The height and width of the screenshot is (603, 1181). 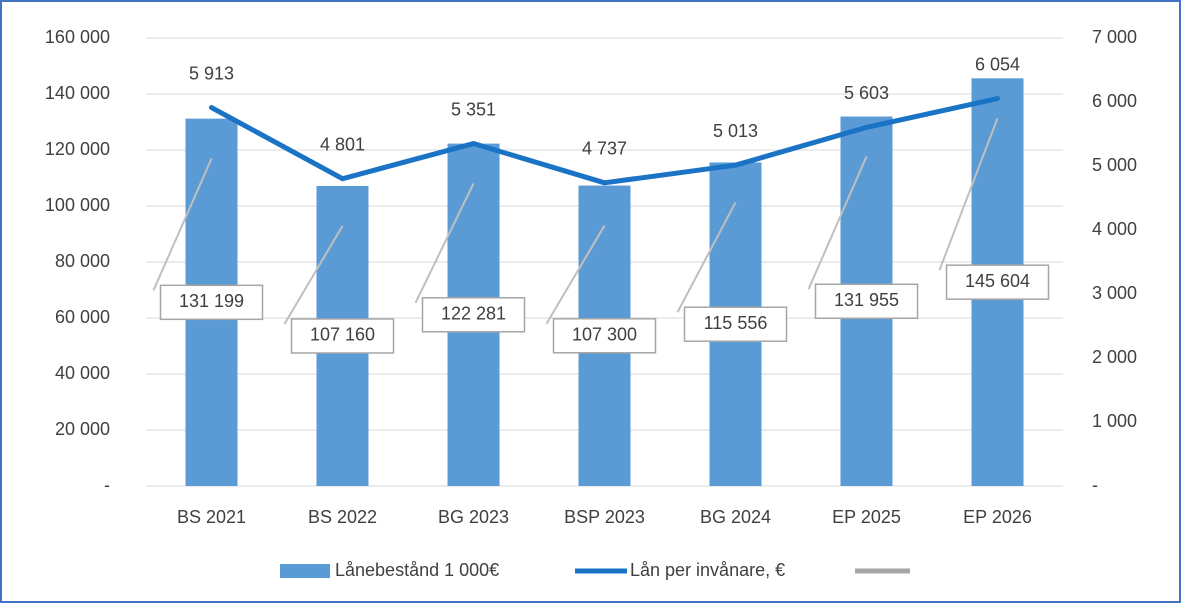 I want to click on y-tick-label: 40 000, so click(x=82, y=373).